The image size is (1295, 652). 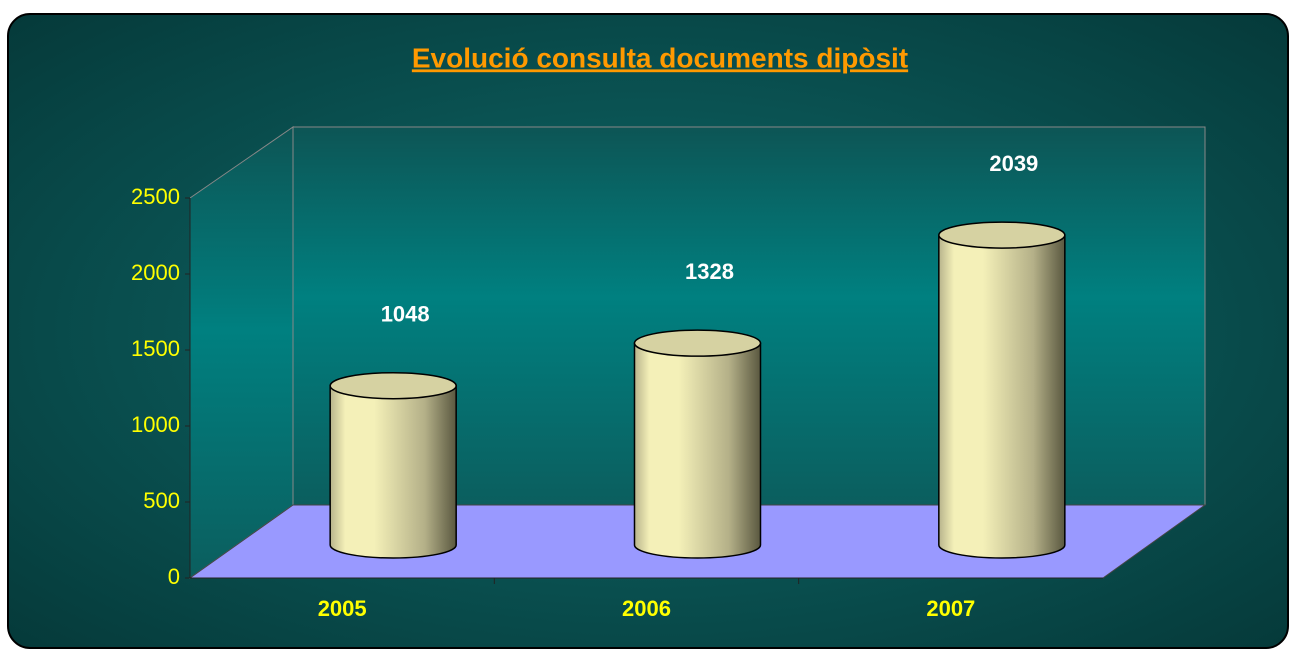 What do you see at coordinates (241, 352) in the screenshot?
I see `side-wall` at bounding box center [241, 352].